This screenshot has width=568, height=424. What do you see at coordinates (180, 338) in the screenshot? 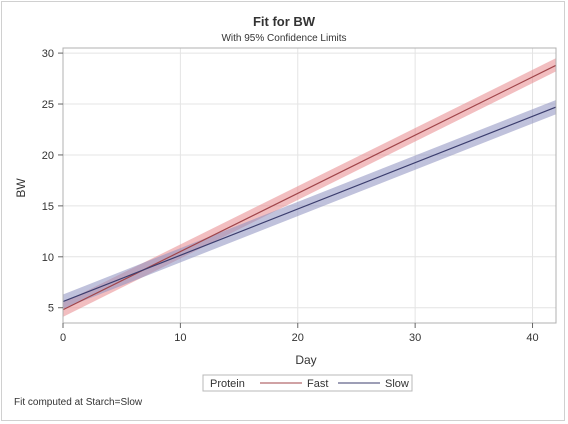
I see `x-tick-label: 10` at bounding box center [180, 338].